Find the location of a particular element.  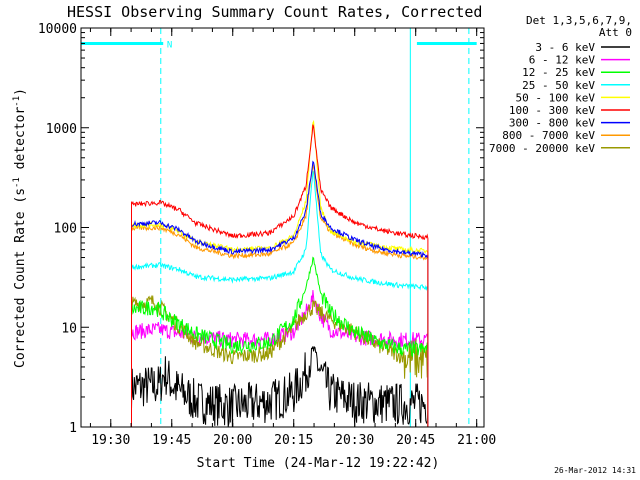

y-axis-label: Corrected Count Rate (s-1 detector-1) is located at coordinates (20, 228).